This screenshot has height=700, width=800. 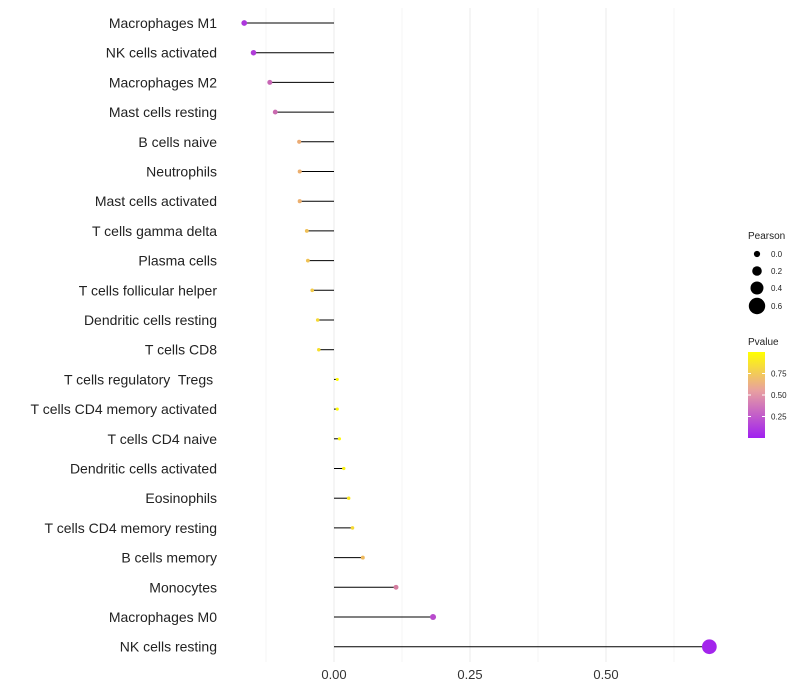 I want to click on size-legend-label: 0.2, so click(x=777, y=271).